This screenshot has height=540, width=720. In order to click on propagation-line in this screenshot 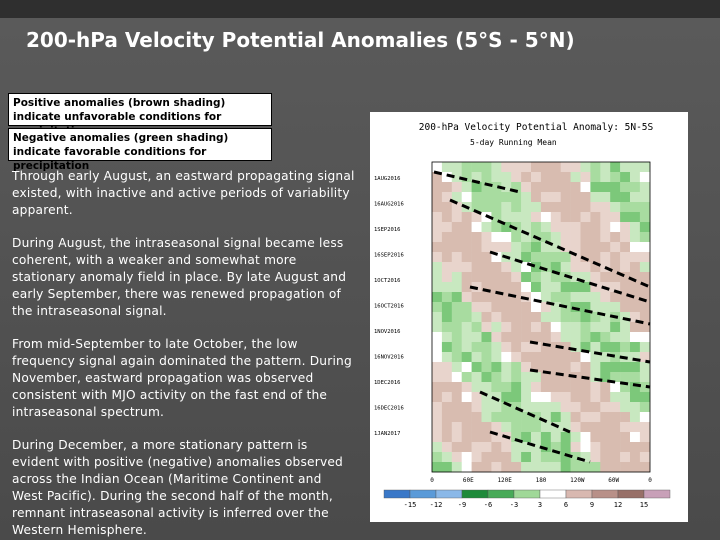, I will do `click(550, 243)`.